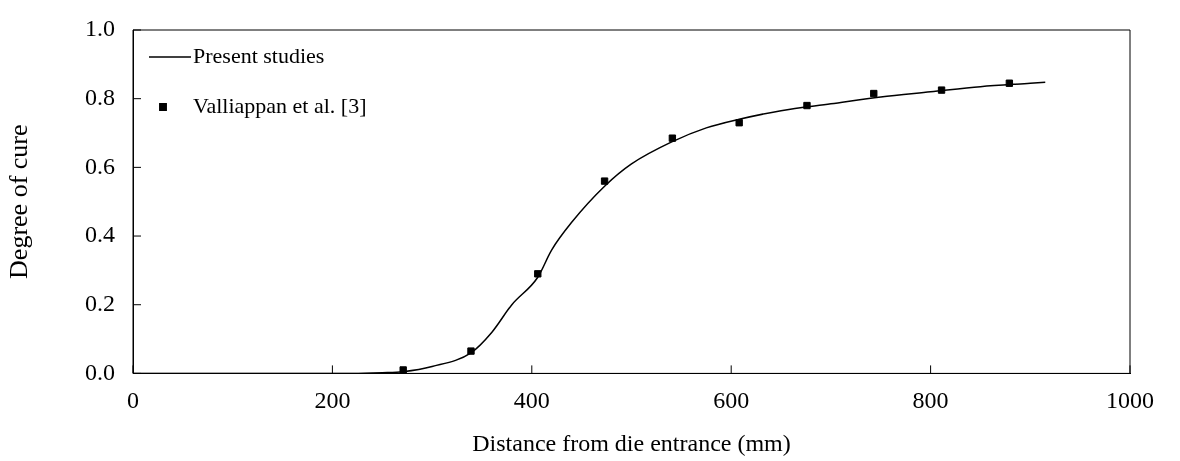 This screenshot has height=461, width=1180. I want to click on legend-label: Valliappan et al. [3], so click(280, 105).